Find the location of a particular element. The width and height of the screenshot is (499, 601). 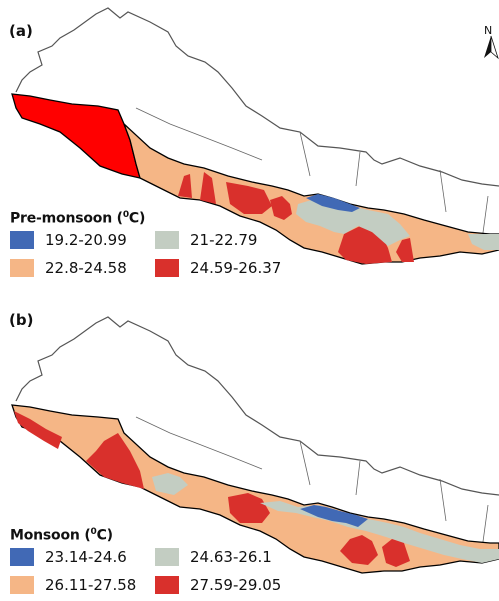

legend-item: 22.8-24.58 is located at coordinates (82, 268).